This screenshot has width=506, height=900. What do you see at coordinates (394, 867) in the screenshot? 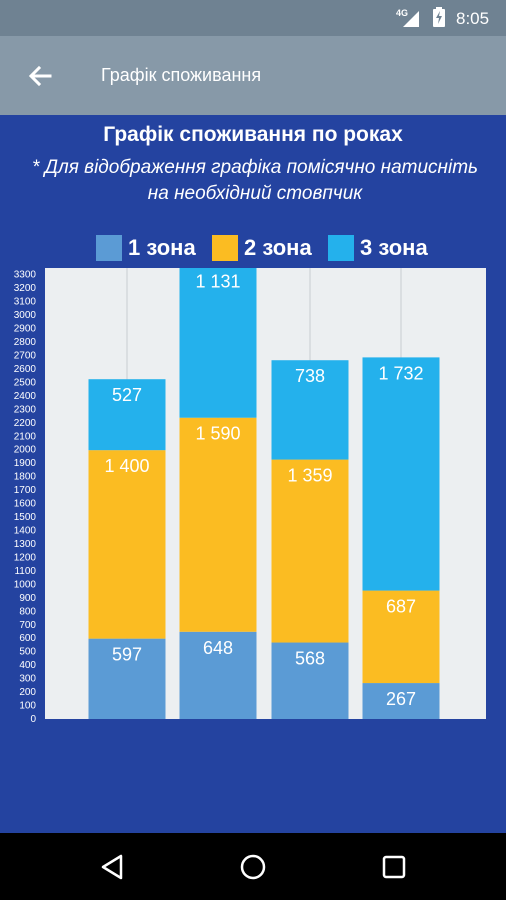
I see `square-recents-icon` at bounding box center [394, 867].